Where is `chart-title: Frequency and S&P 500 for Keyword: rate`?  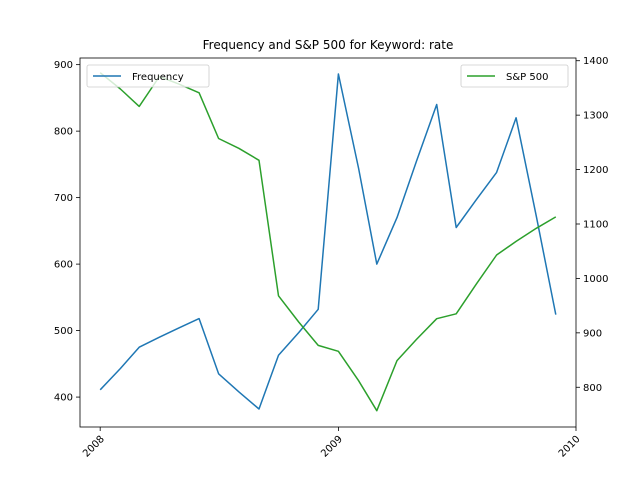 chart-title: Frequency and S&P 500 for Keyword: rate is located at coordinates (328, 45).